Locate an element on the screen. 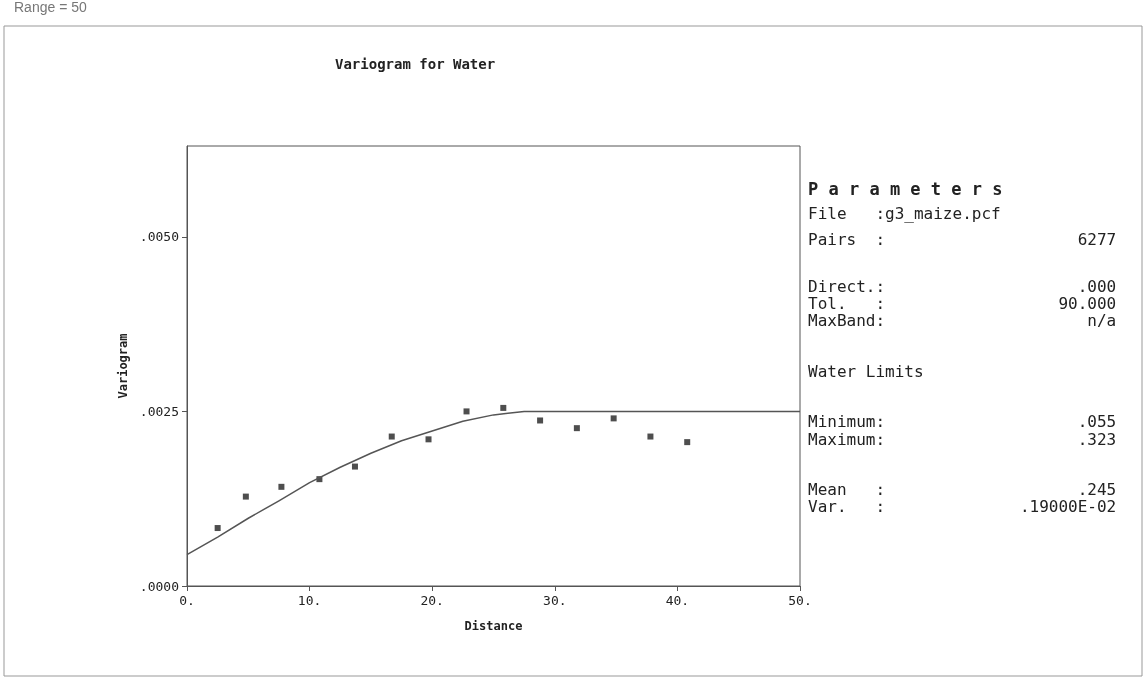  text: Var. : .19000E-02 is located at coordinates (962, 506).